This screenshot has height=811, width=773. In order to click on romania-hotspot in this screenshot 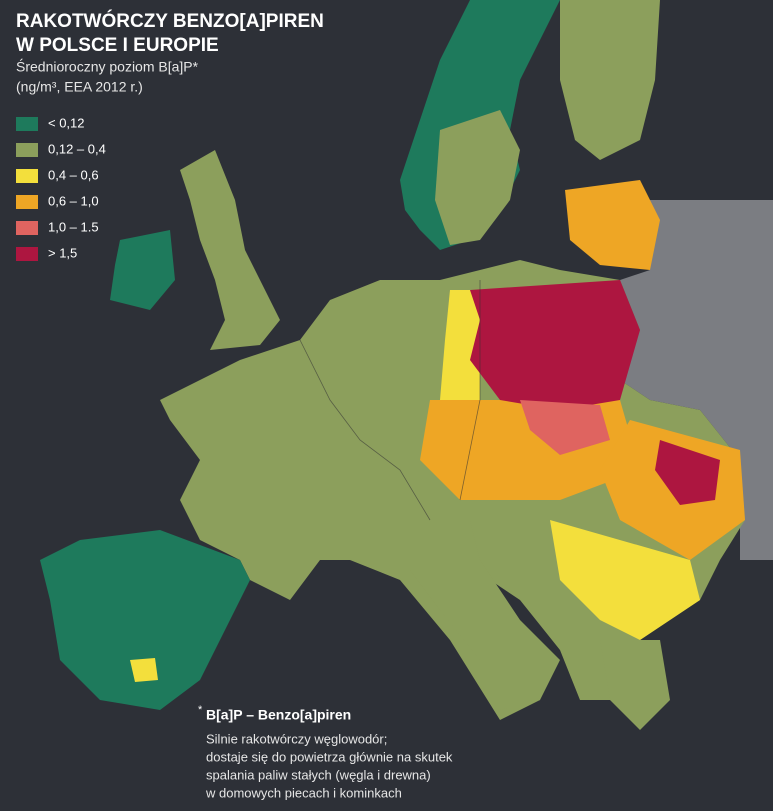, I will do `click(687, 472)`.